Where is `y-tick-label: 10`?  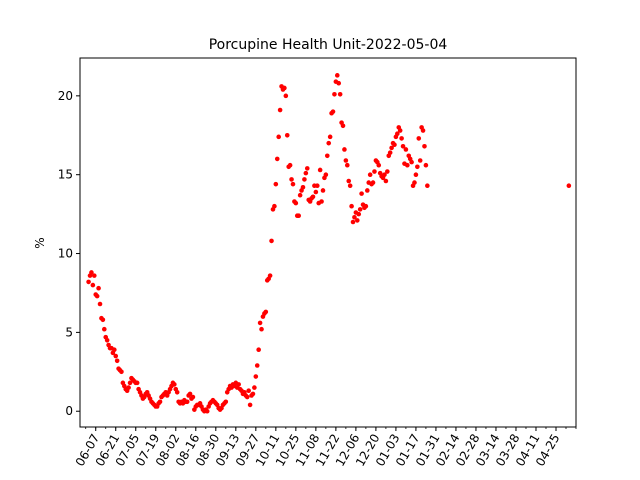 y-tick-label: 10 is located at coordinates (65, 254).